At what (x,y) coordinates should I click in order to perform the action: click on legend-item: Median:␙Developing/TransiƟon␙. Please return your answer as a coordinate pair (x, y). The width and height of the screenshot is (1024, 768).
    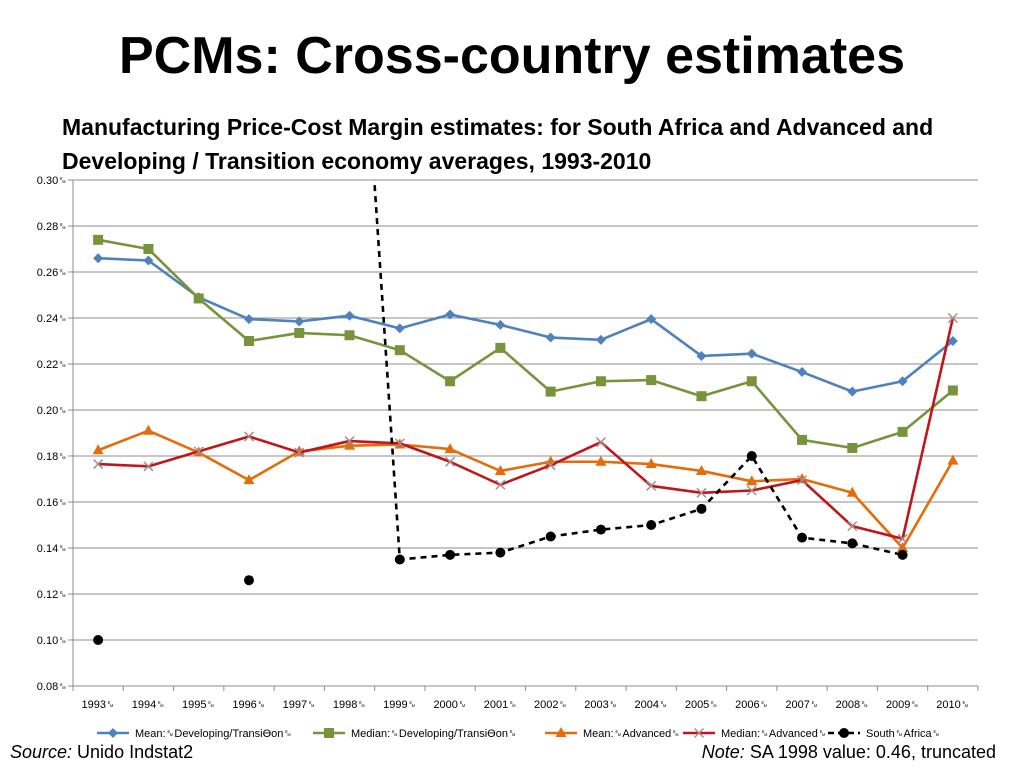
    Looking at the image, I should click on (415, 734).